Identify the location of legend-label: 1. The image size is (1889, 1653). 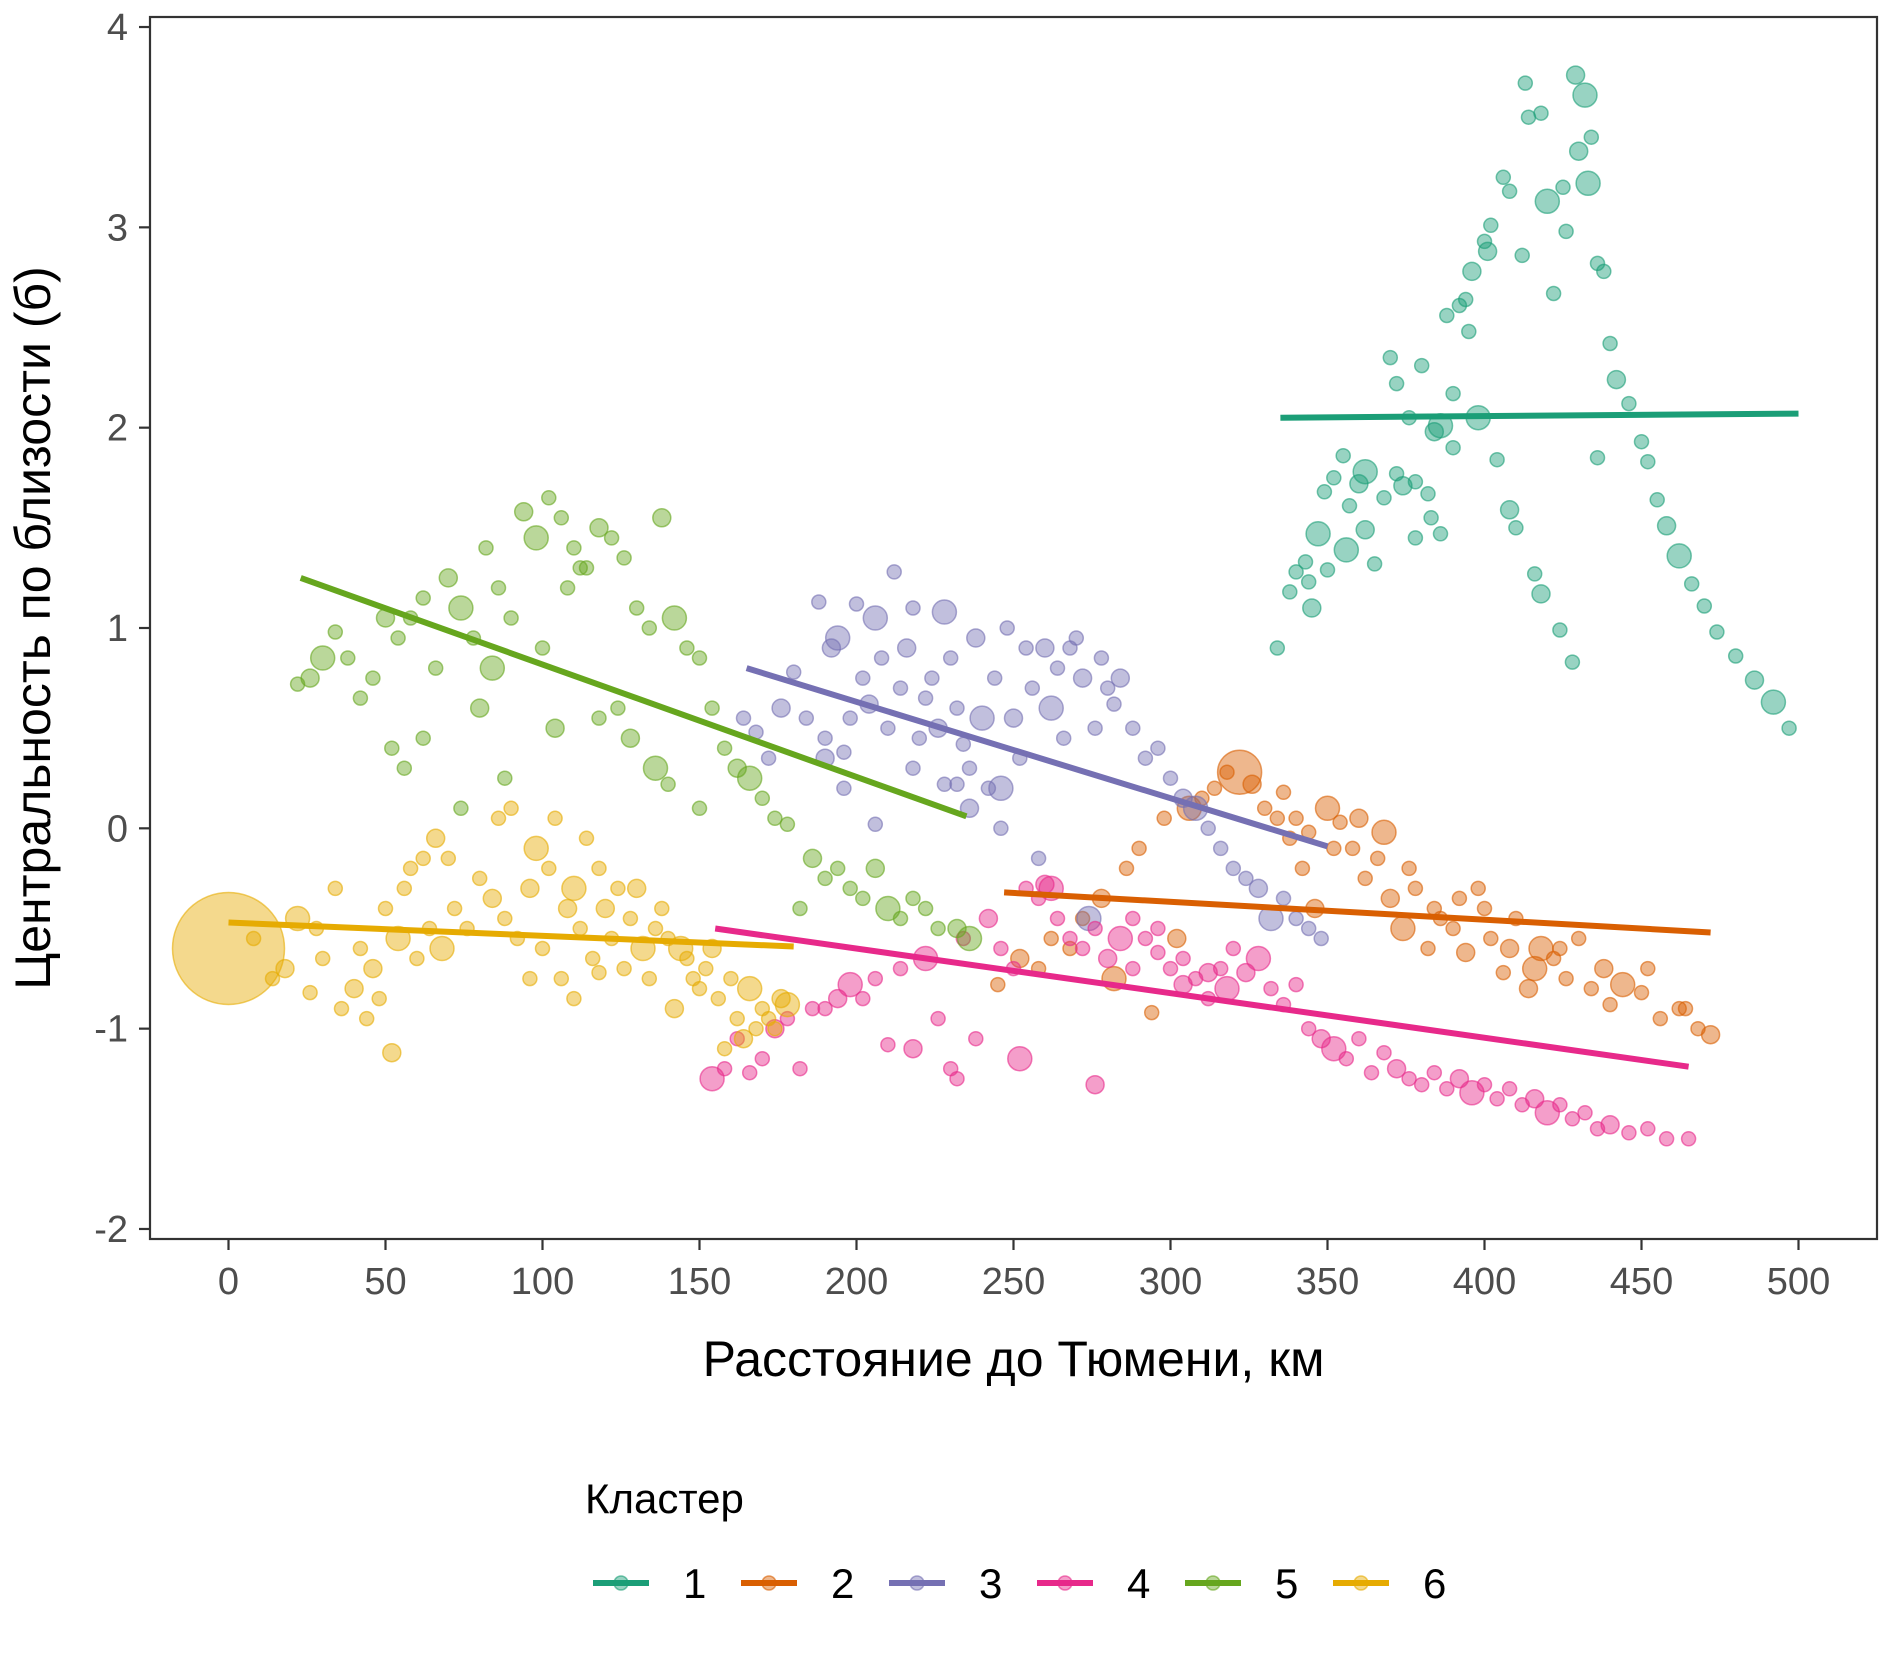
(694, 1583).